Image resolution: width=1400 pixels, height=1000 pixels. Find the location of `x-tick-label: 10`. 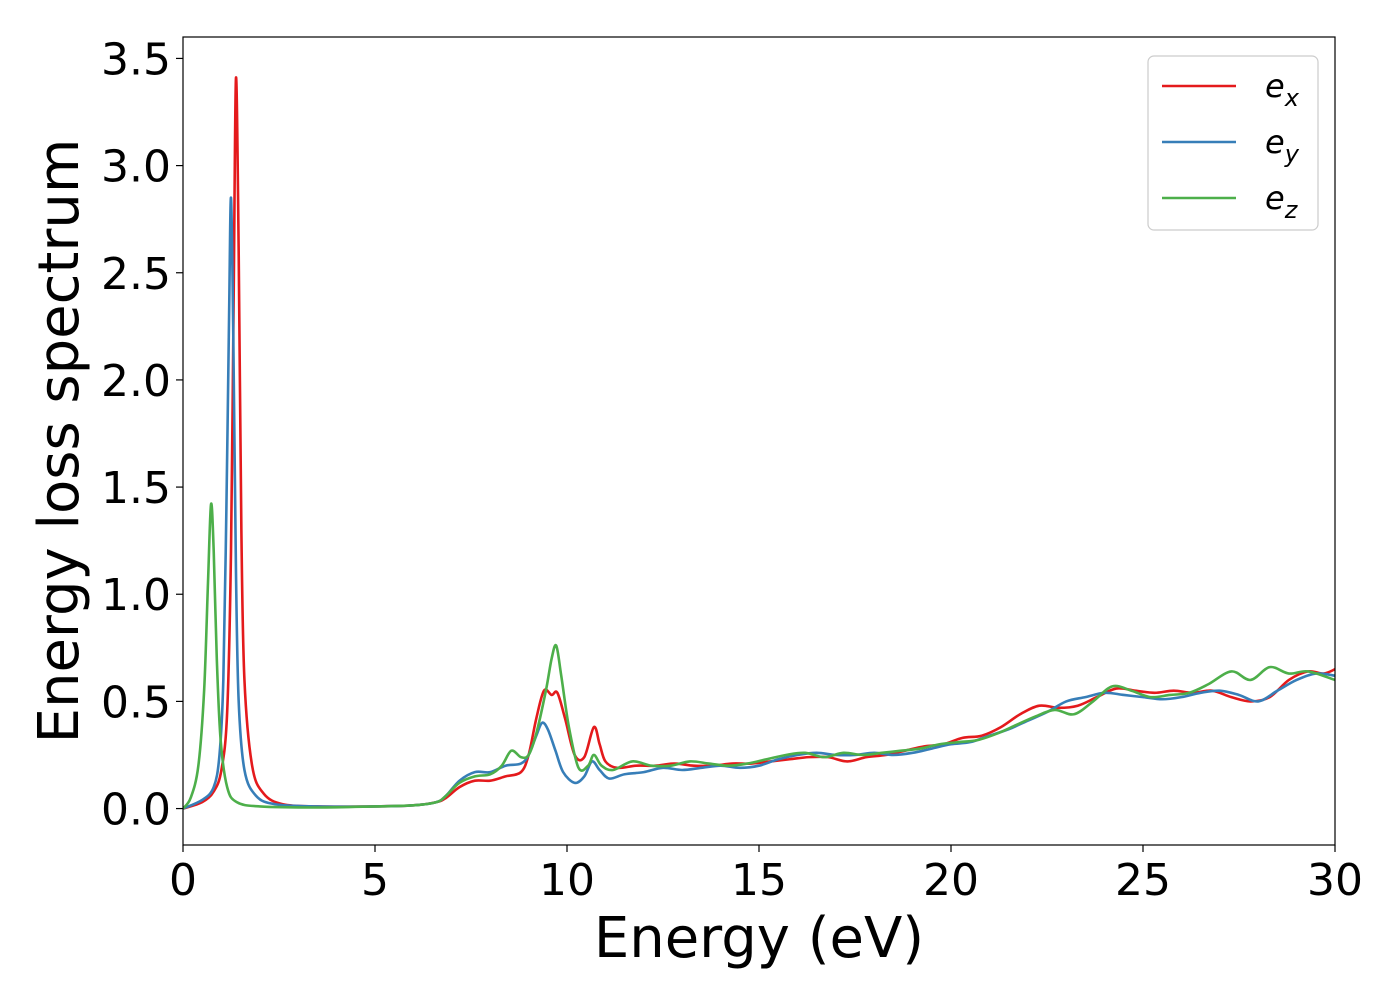

x-tick-label: 10 is located at coordinates (567, 880).